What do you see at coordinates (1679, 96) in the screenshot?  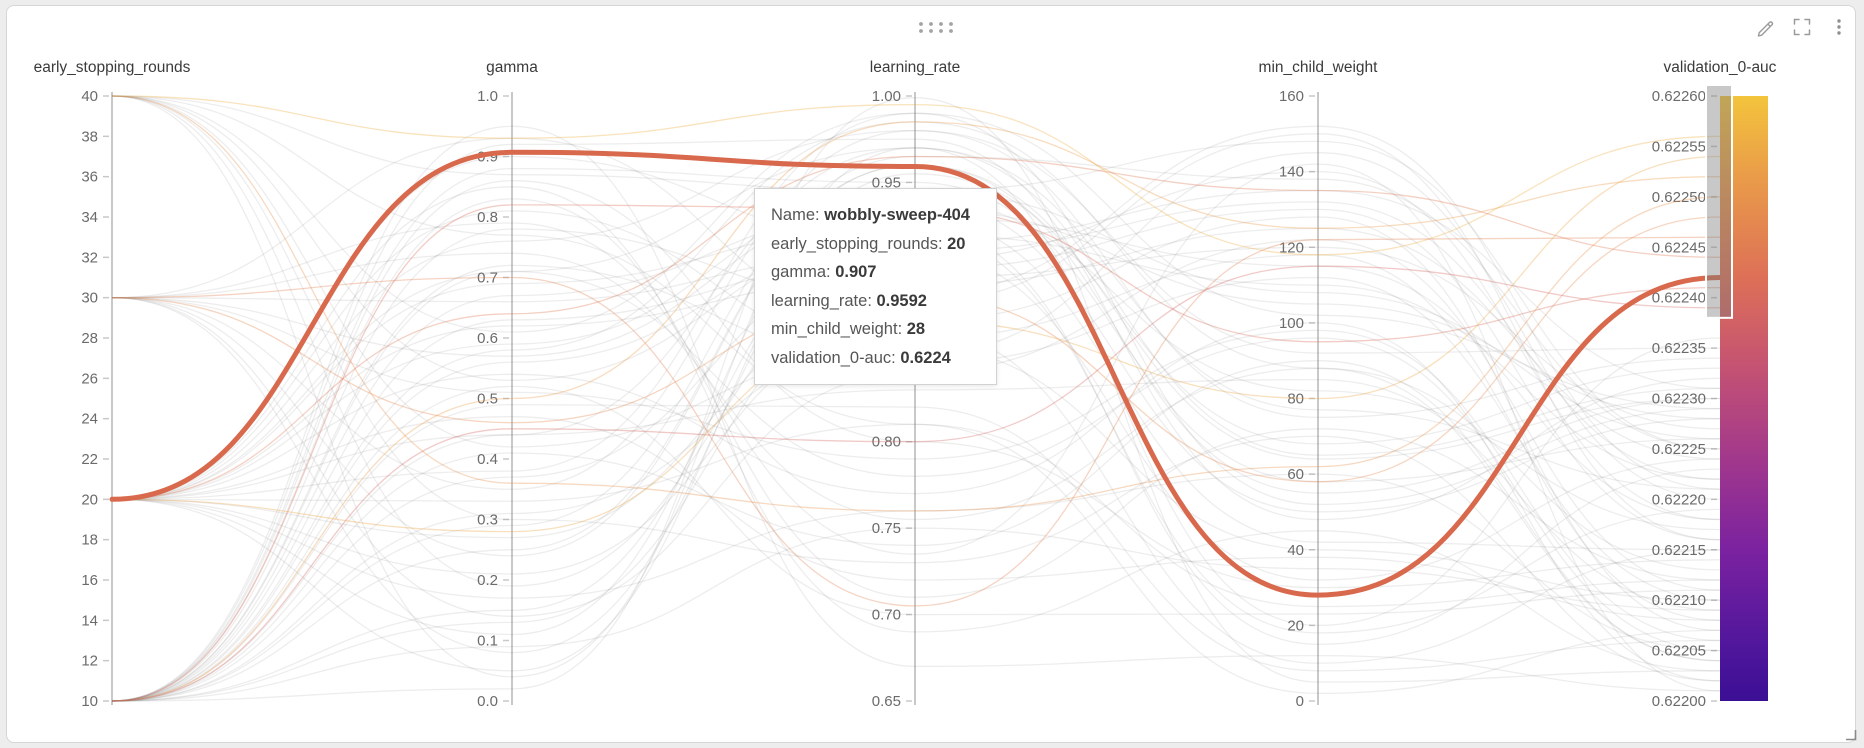 I see `axis-tick-label: 0.62260` at bounding box center [1679, 96].